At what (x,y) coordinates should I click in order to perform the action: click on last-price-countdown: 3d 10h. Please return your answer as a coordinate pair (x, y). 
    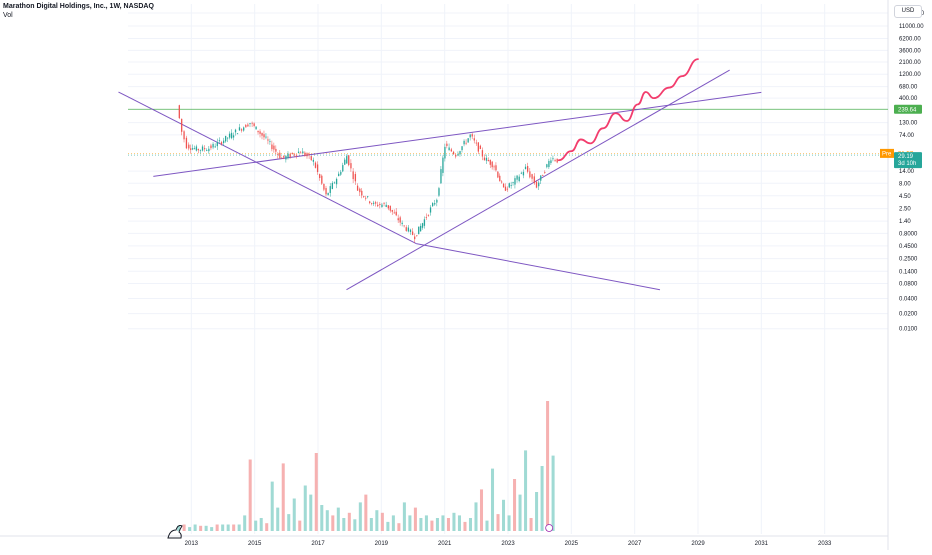
    Looking at the image, I should click on (907, 164).